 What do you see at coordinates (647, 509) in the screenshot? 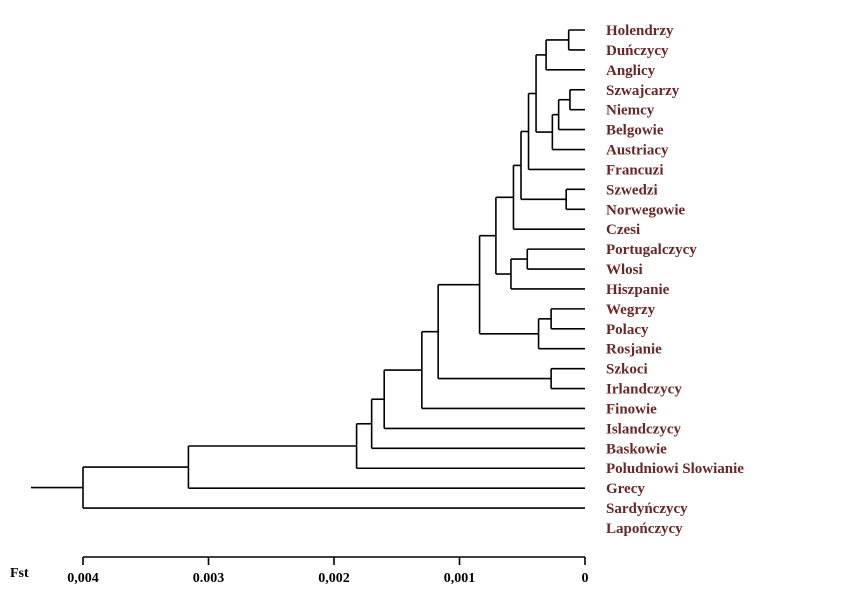
I see `leaf-label: Sardyńczycy` at bounding box center [647, 509].